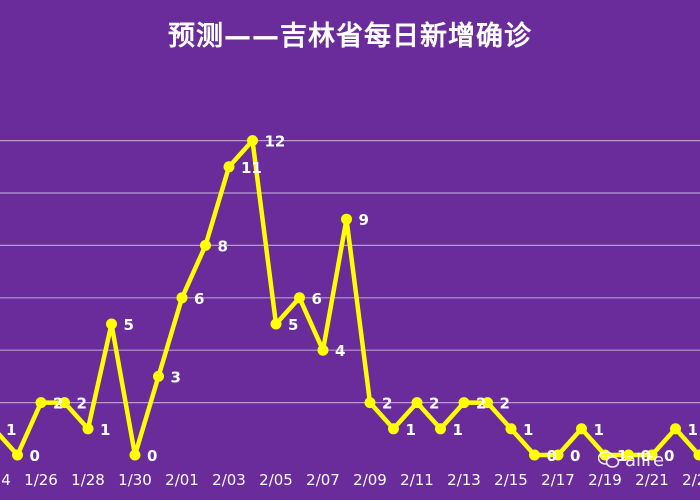  I want to click on x-tick-label: 2/19, so click(605, 480).